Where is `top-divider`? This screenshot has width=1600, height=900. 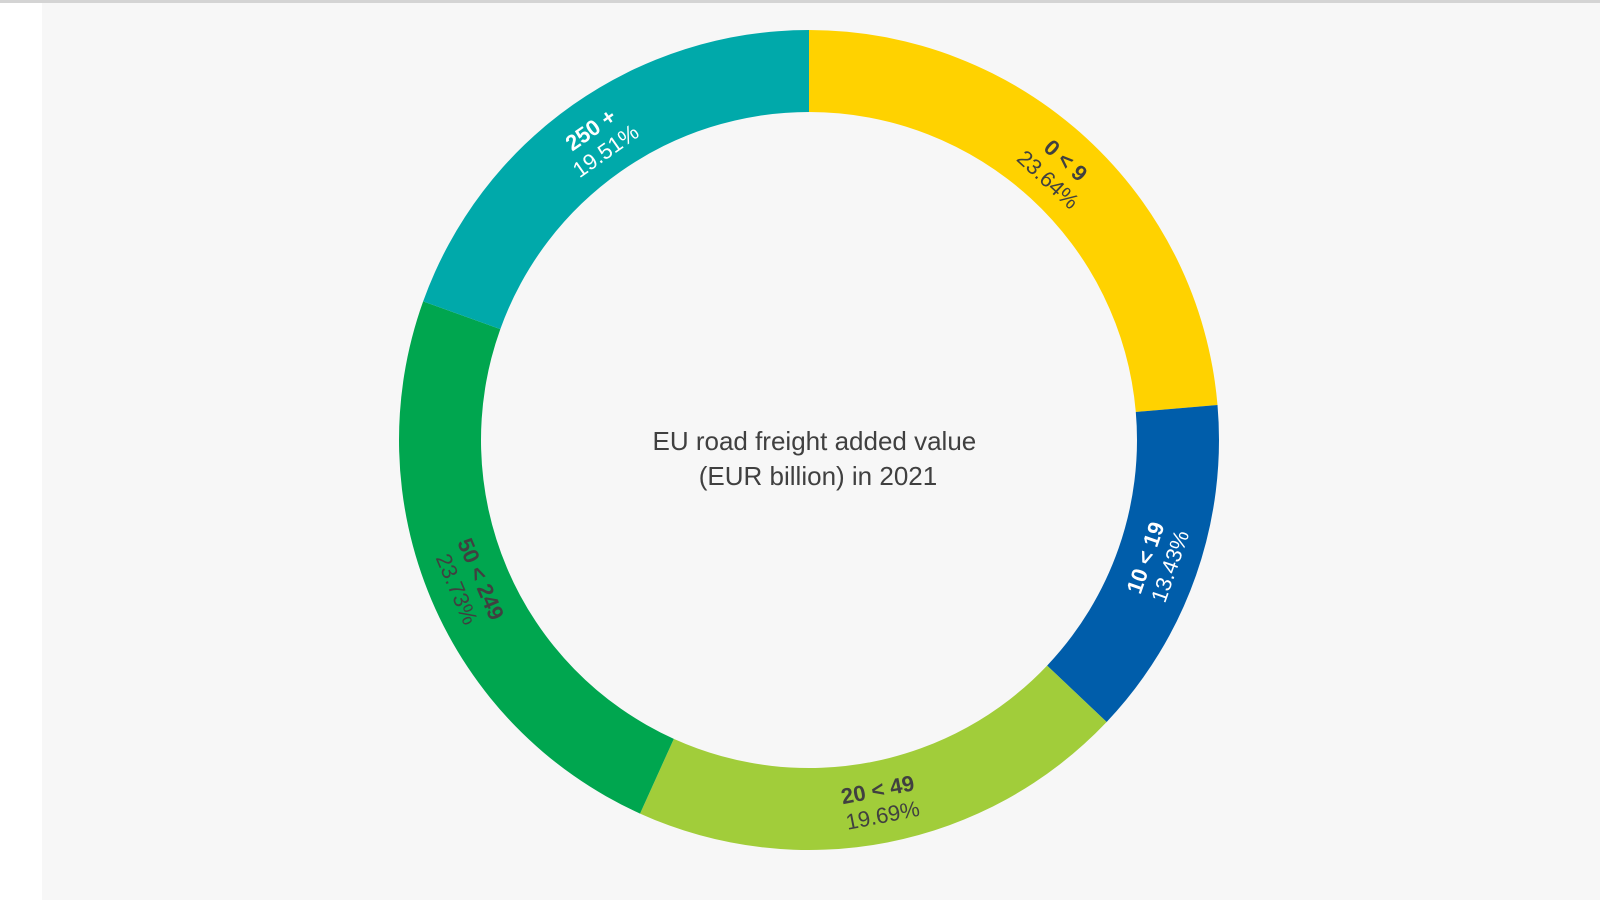 top-divider is located at coordinates (800, 1).